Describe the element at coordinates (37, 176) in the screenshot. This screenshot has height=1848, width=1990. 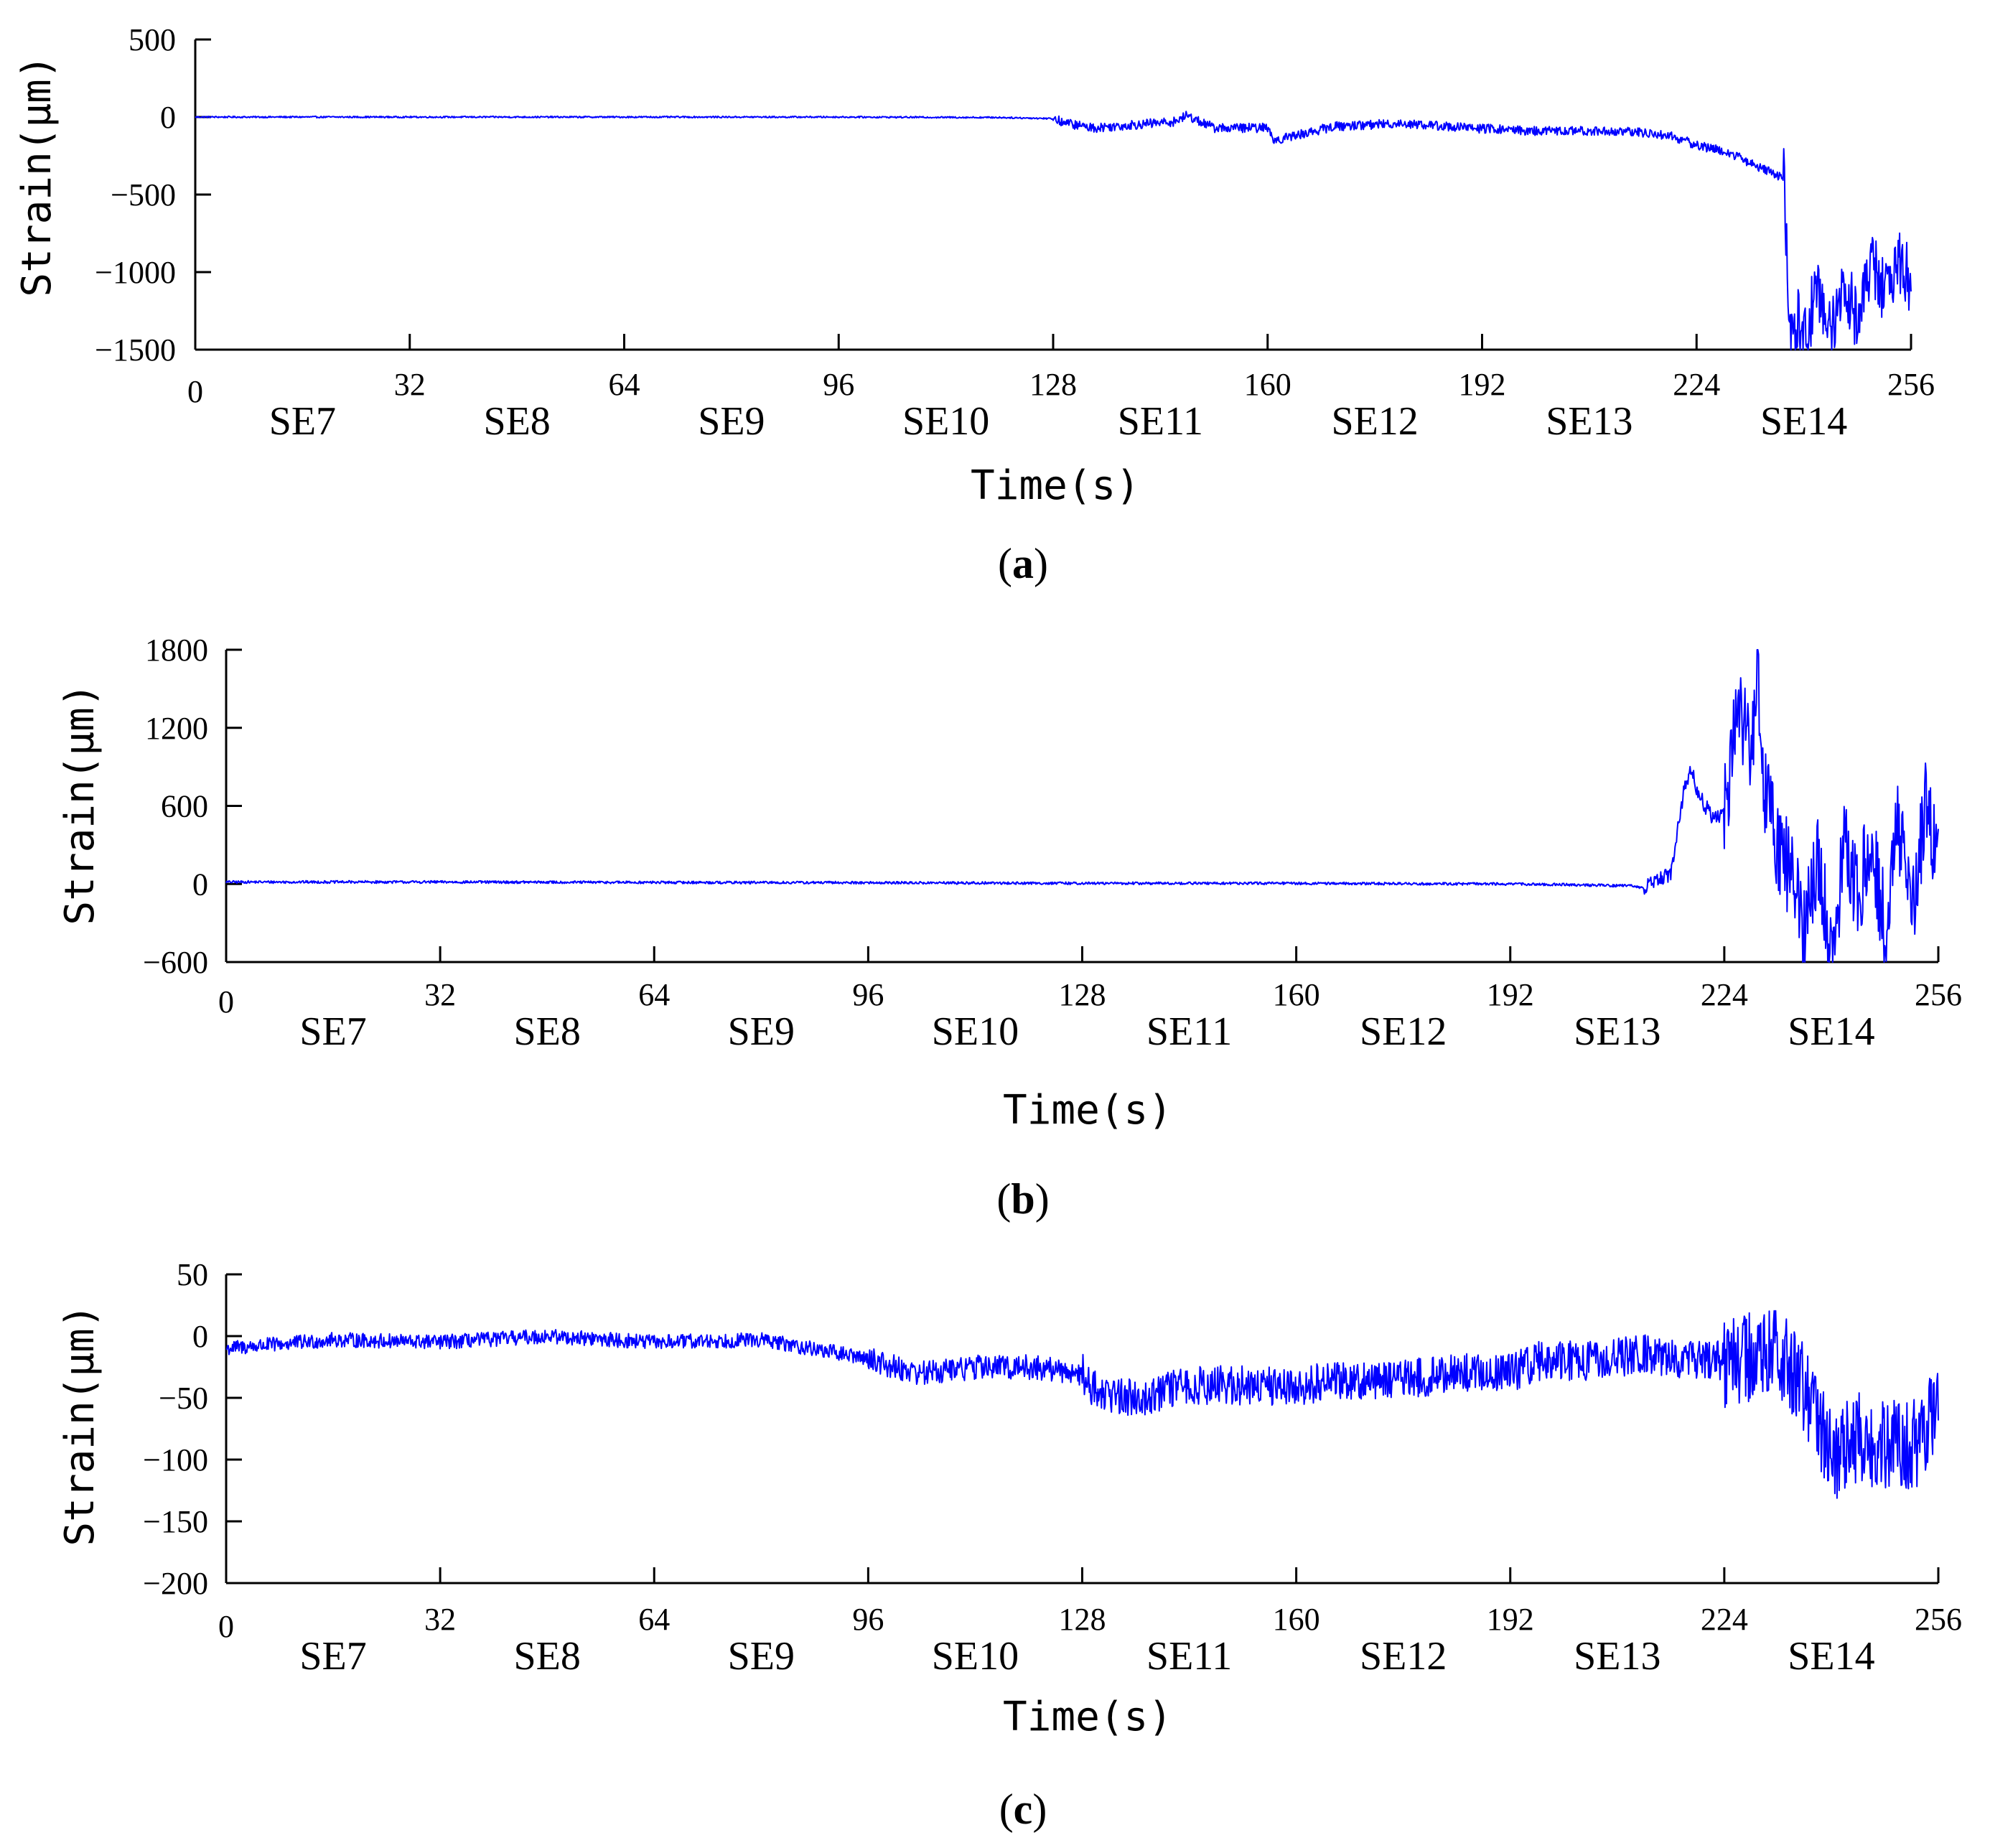
I see `y-axis-label-a: Strain(μm)` at that location.